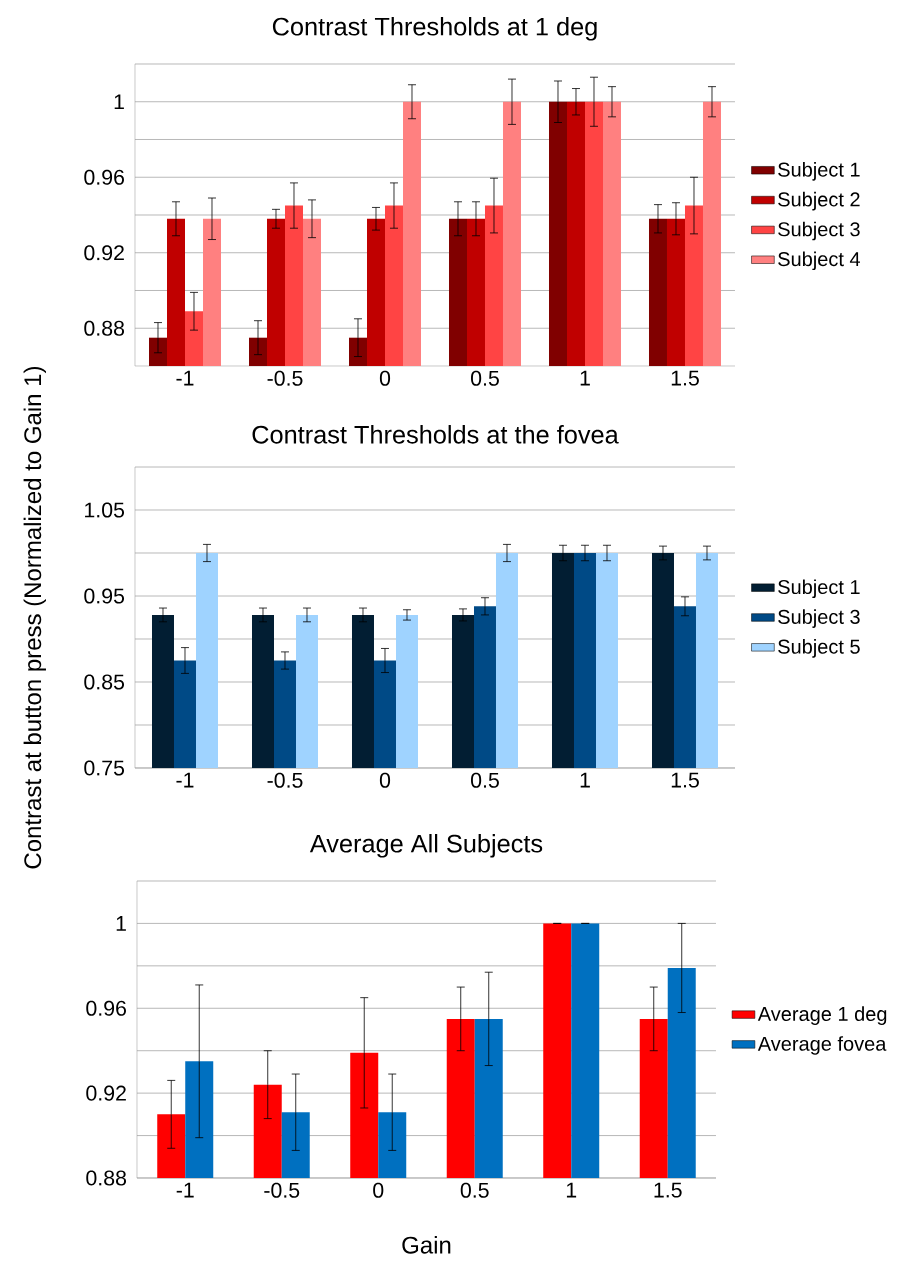 The height and width of the screenshot is (1279, 914). What do you see at coordinates (819, 648) in the screenshot?
I see `legend-label: Subject 5` at bounding box center [819, 648].